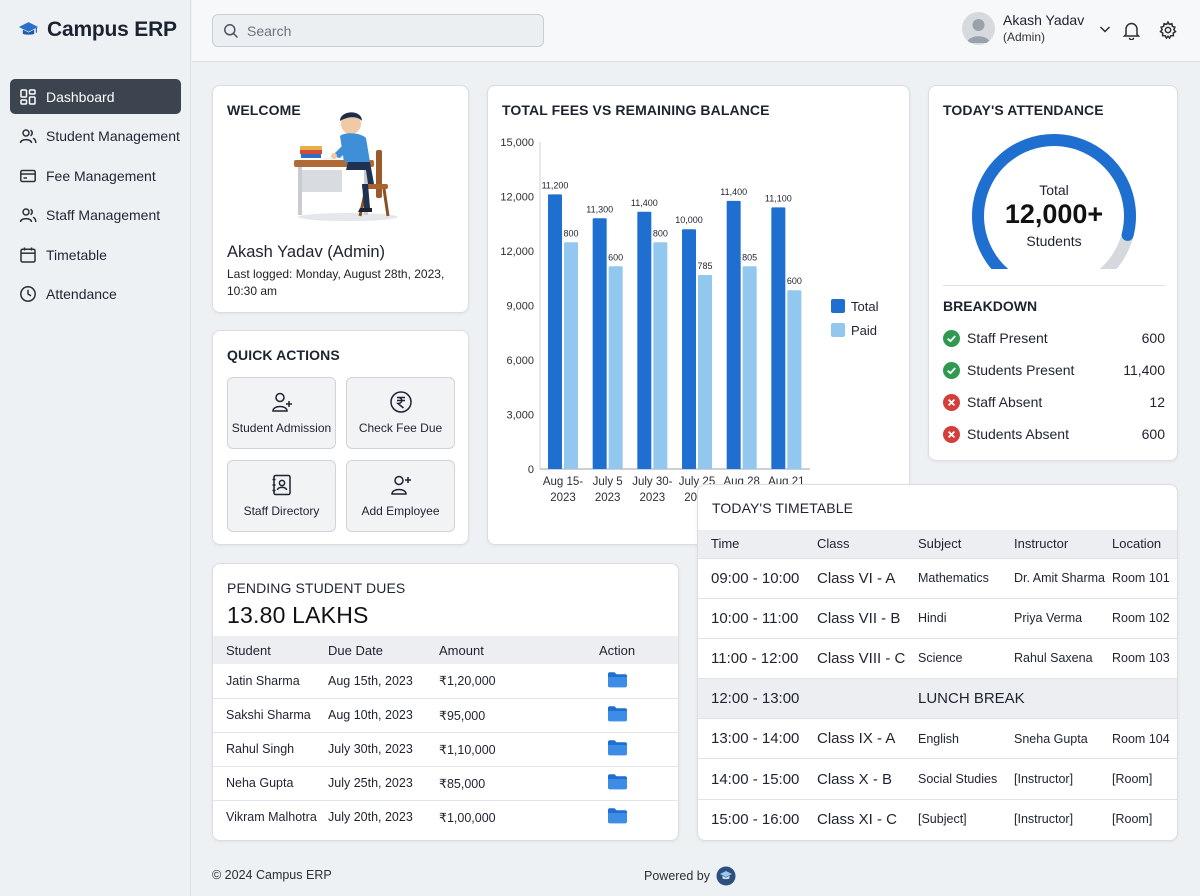 Image resolution: width=1200 pixels, height=896 pixels. I want to click on add-employee-button: Add Employee, so click(400, 496).